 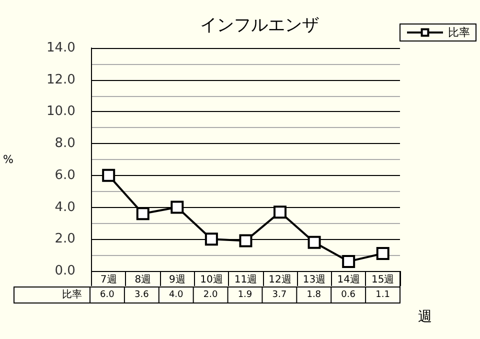 What do you see at coordinates (210, 295) in the screenshot?
I see `data-label: 2.0` at bounding box center [210, 295].